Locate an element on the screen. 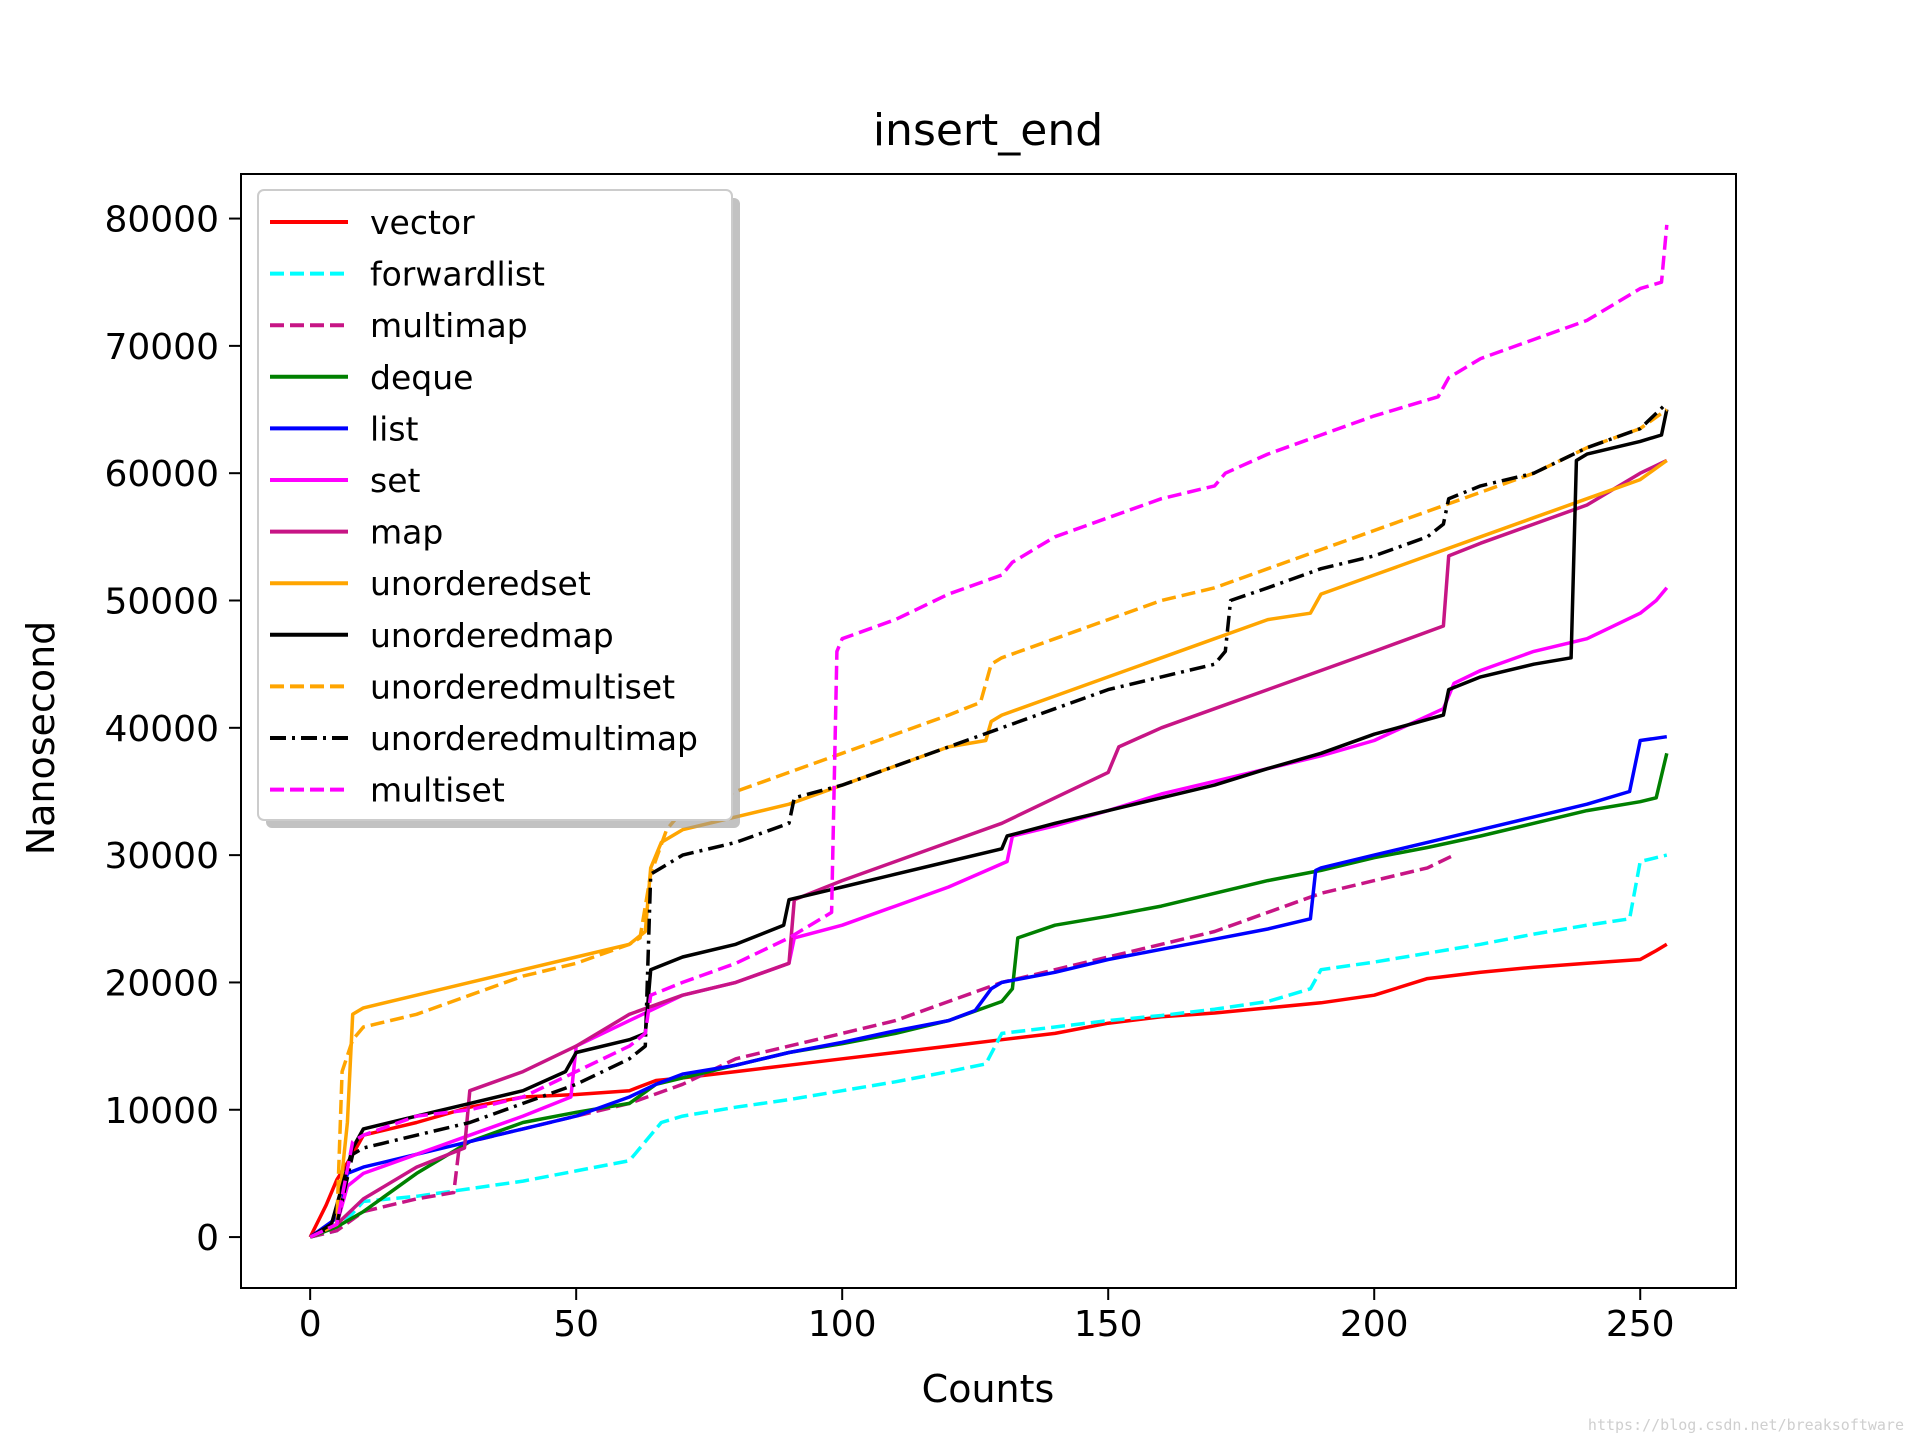 The image size is (1920, 1440). legend-label-set: set is located at coordinates (395, 480).